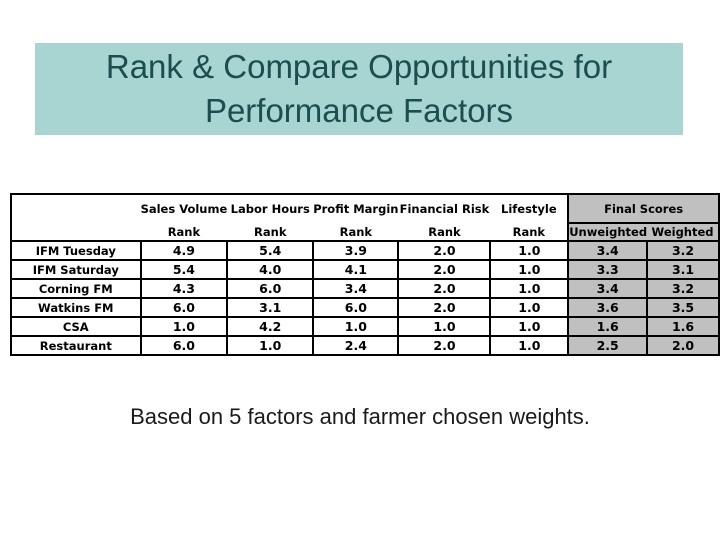  Describe the element at coordinates (608, 326) in the screenshot. I see `unweighted-score-cell: 1.6` at that location.